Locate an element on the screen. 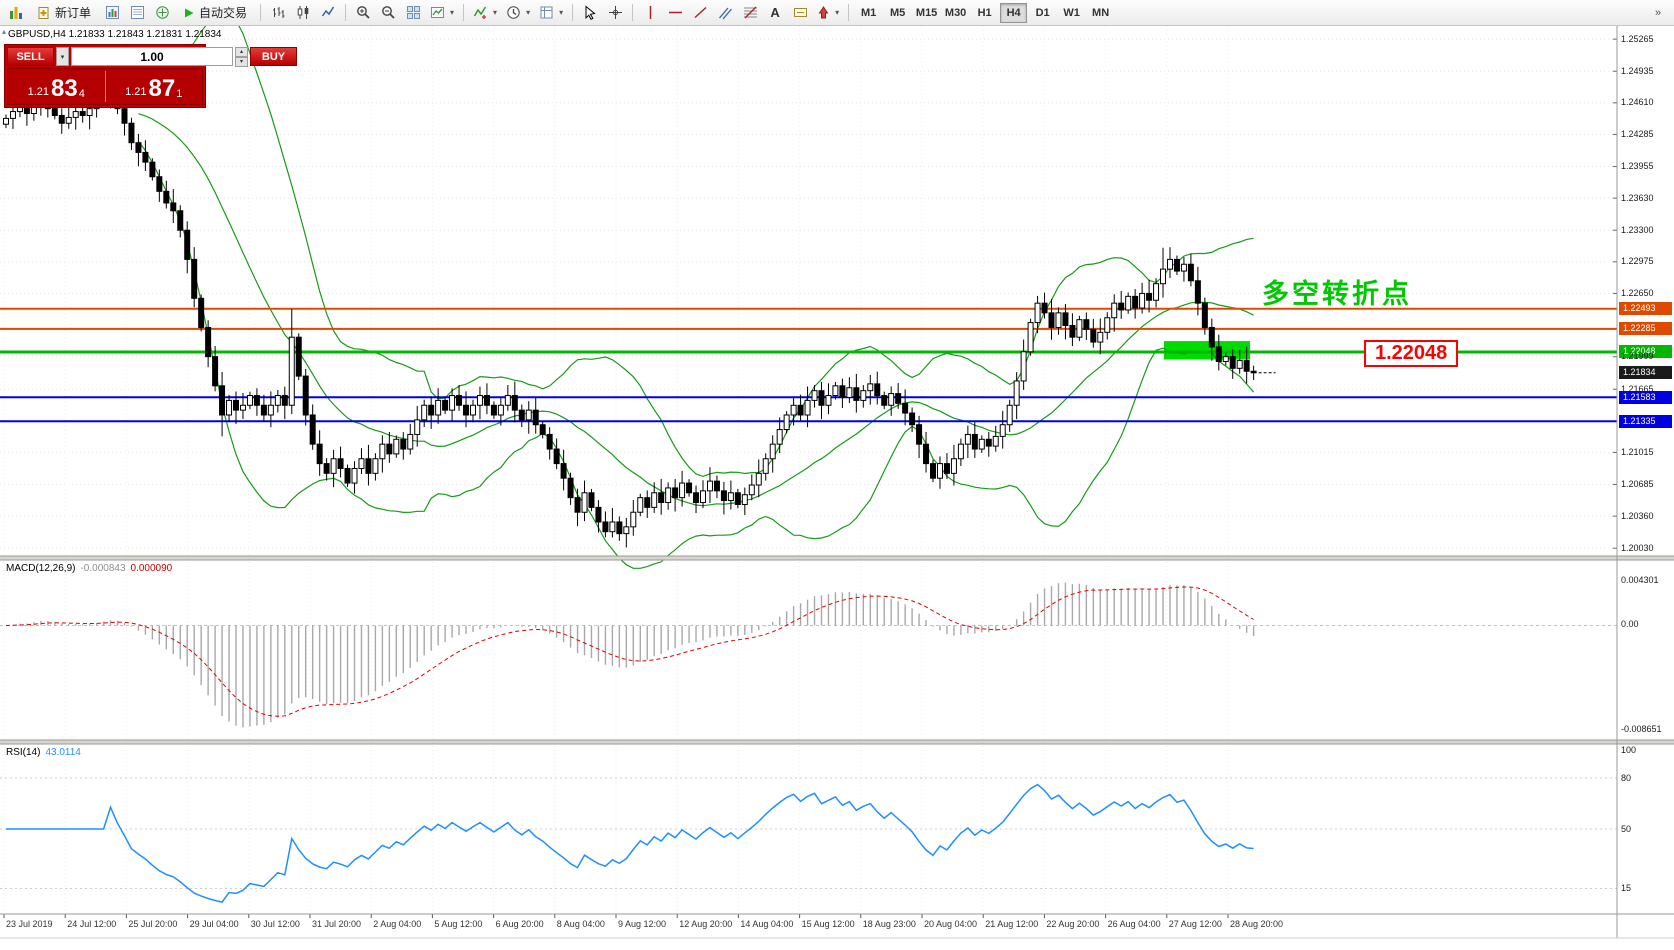  time-axis-label: 25 Jul 20:00 is located at coordinates (153, 924).